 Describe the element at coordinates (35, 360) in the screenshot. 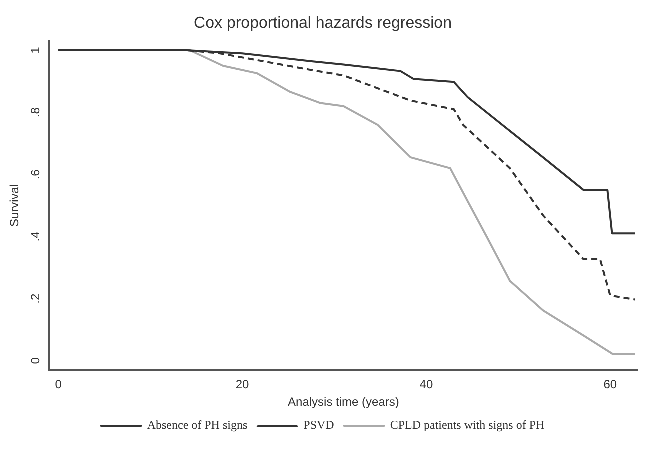

I see `y-tick-label: 0` at that location.